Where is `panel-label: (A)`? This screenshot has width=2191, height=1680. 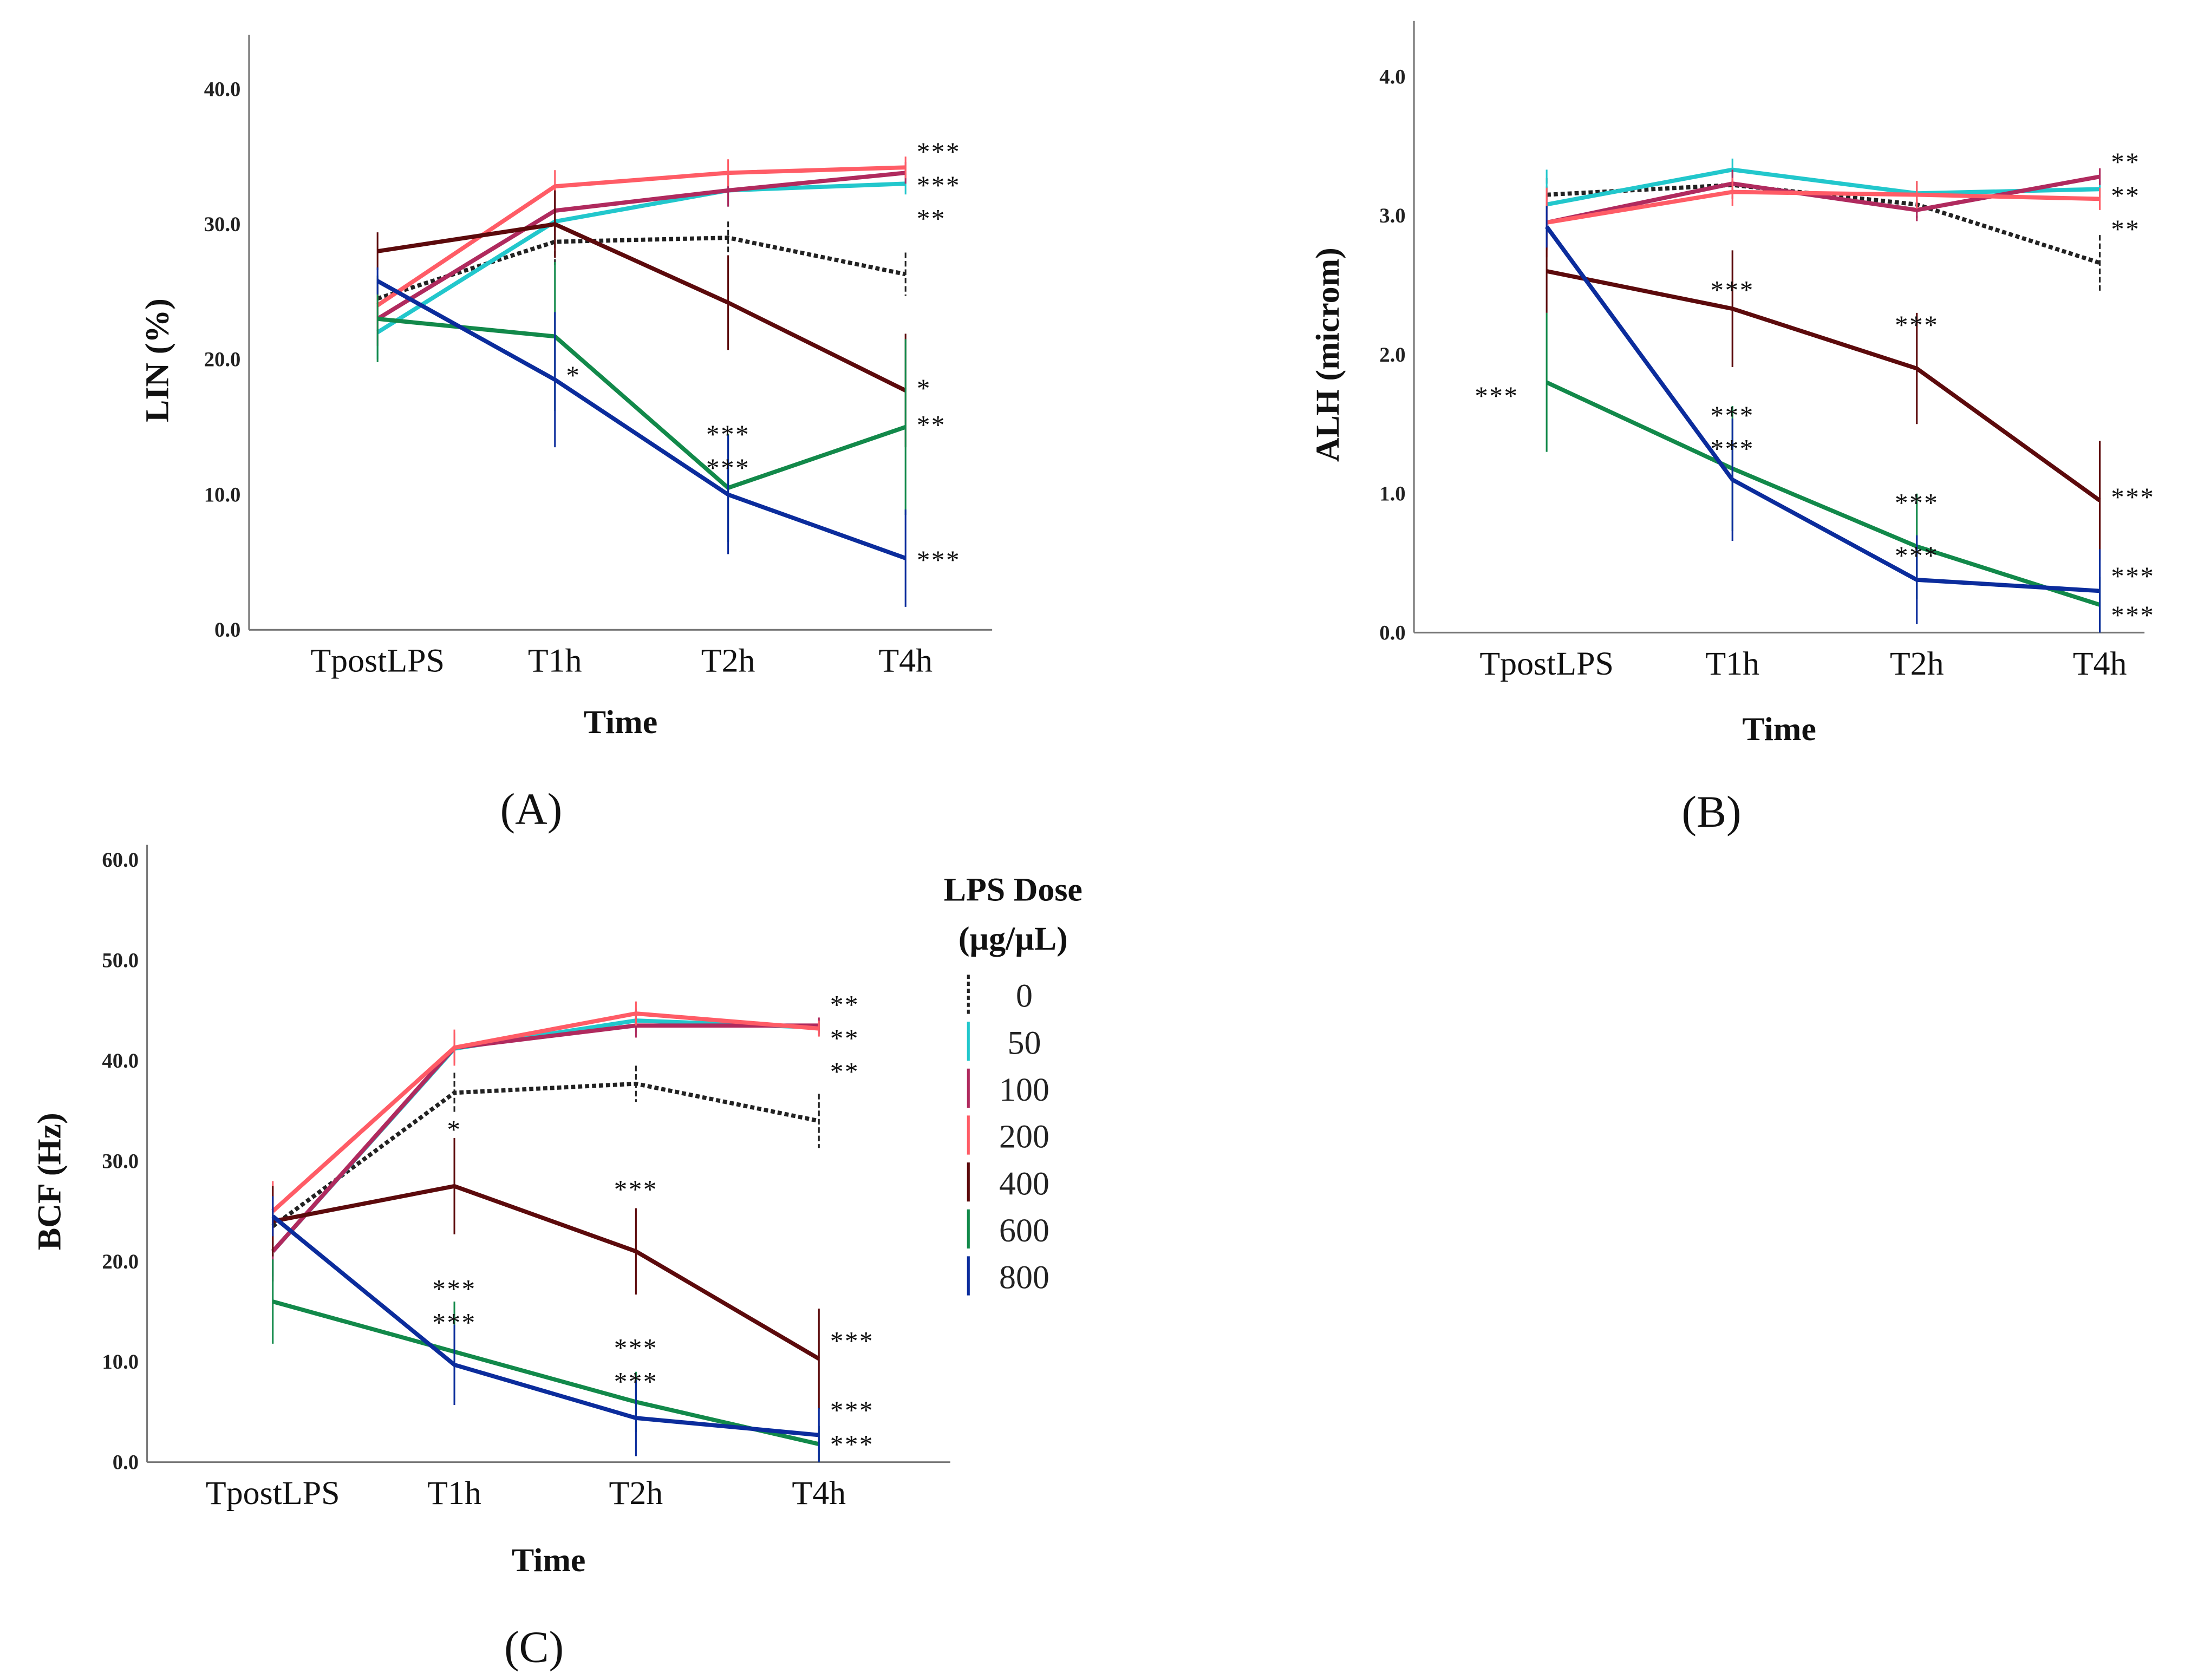 panel-label: (A) is located at coordinates (531, 809).